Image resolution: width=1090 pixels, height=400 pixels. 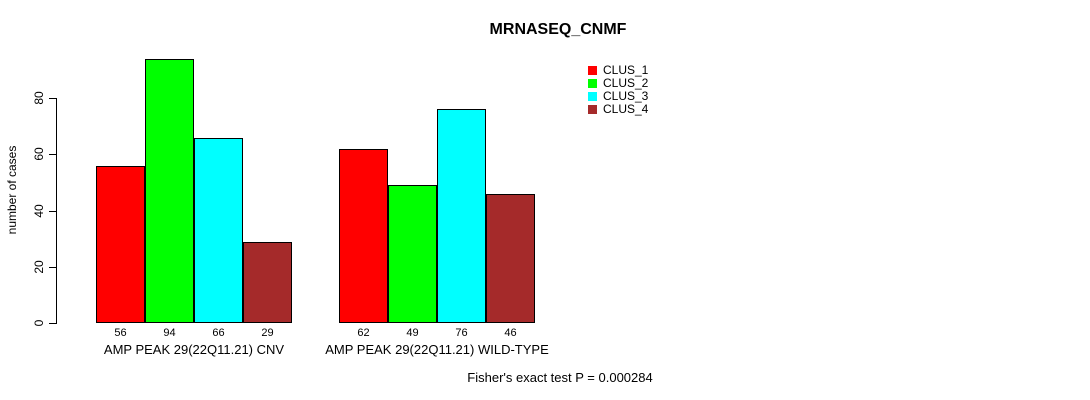 What do you see at coordinates (558, 29) in the screenshot?
I see `chart-title: MRNASEQ_CNMF` at bounding box center [558, 29].